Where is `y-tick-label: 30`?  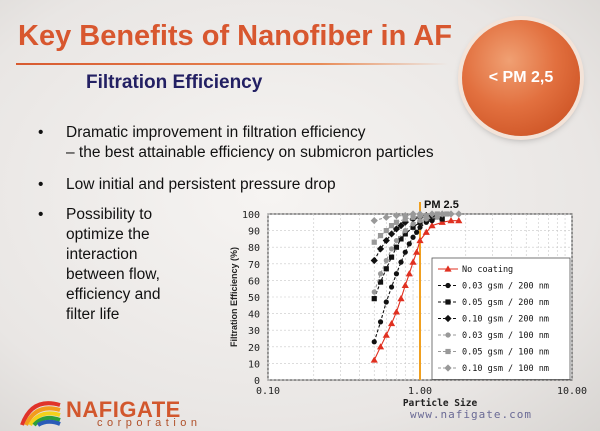 y-tick-label: 30 is located at coordinates (254, 331).